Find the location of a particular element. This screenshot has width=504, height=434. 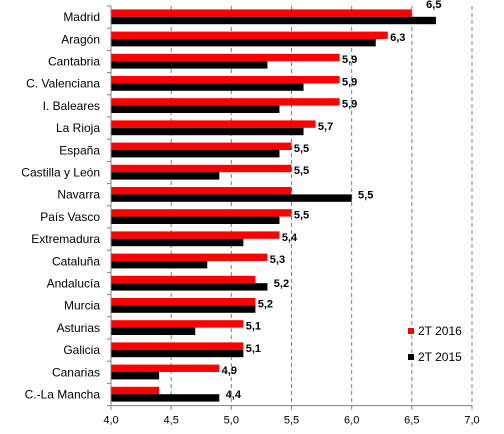

category-label: País Vasco is located at coordinates (70, 217).